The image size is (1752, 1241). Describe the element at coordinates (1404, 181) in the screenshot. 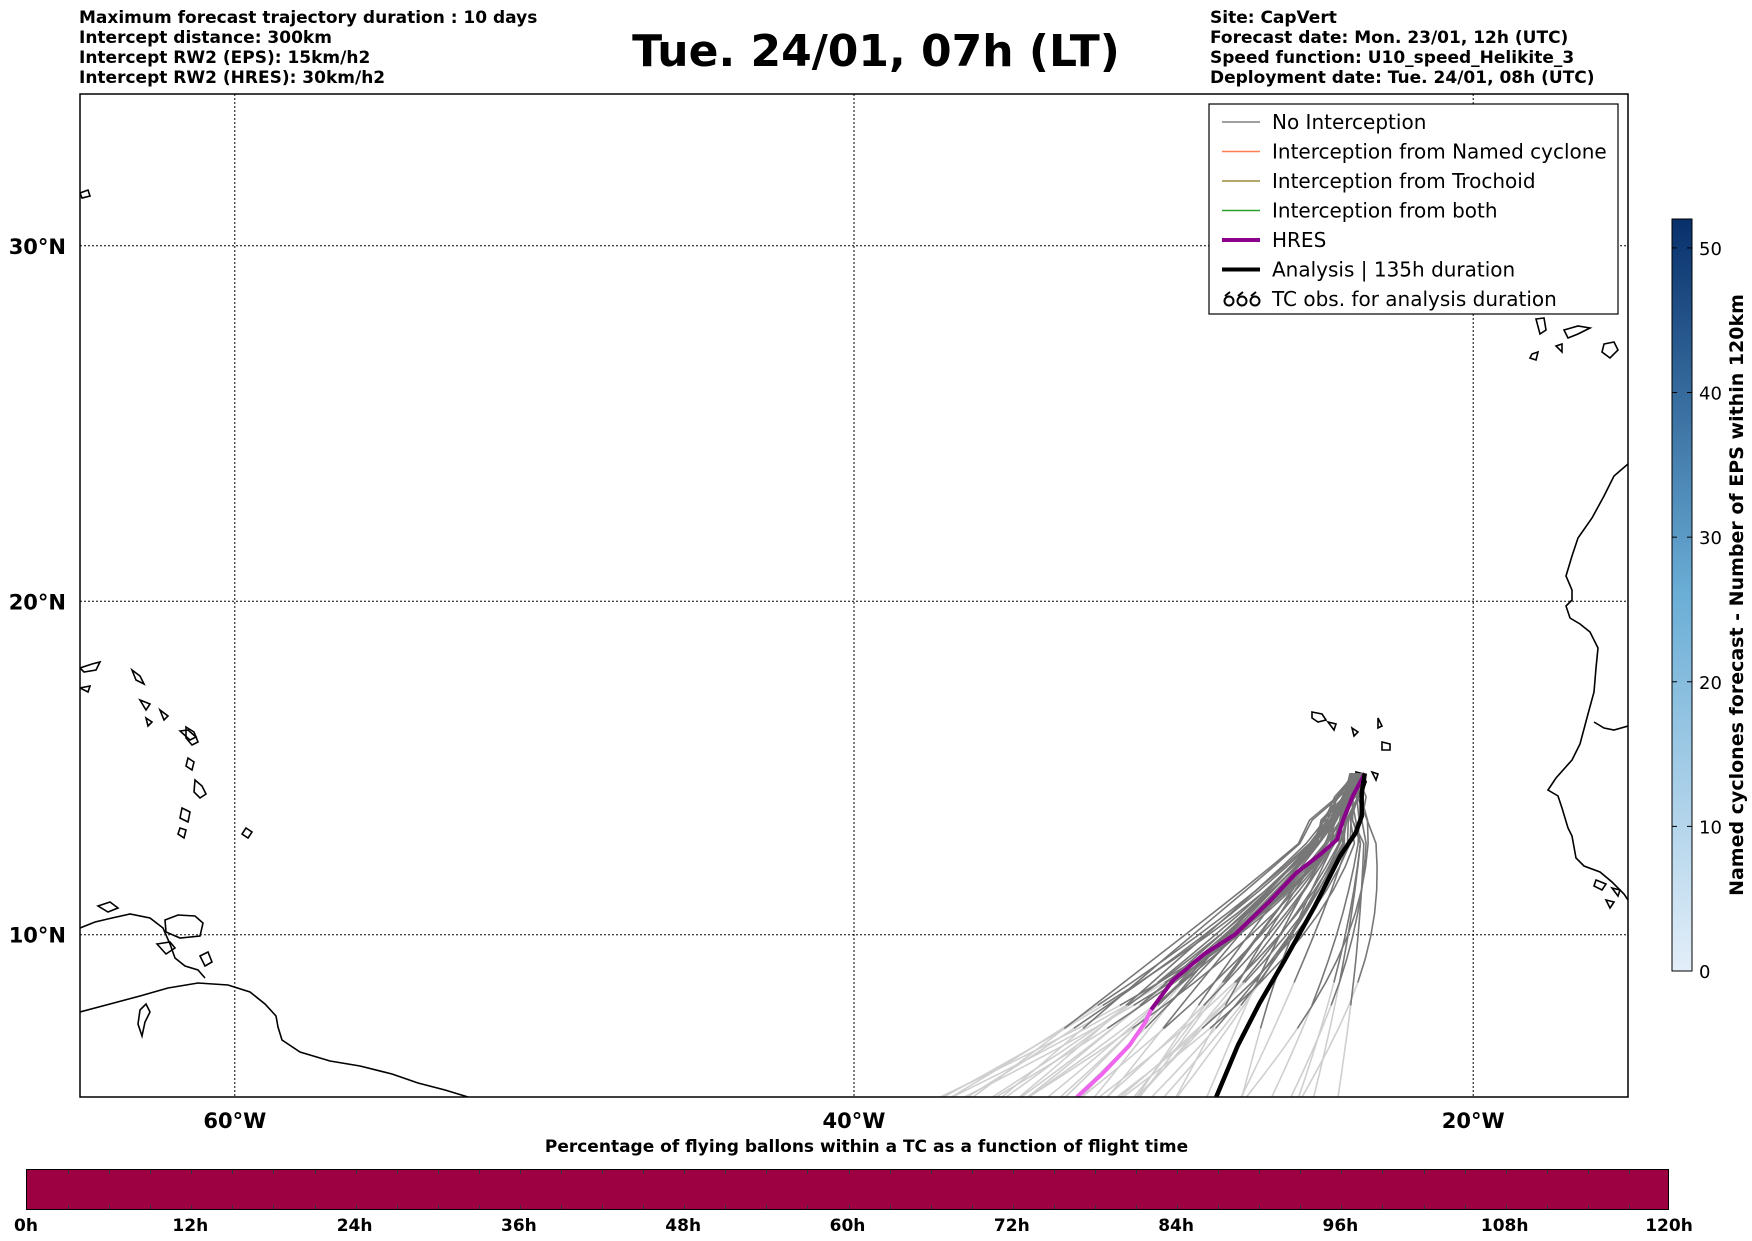

I see `legend-label: Interception from Trochoid` at that location.